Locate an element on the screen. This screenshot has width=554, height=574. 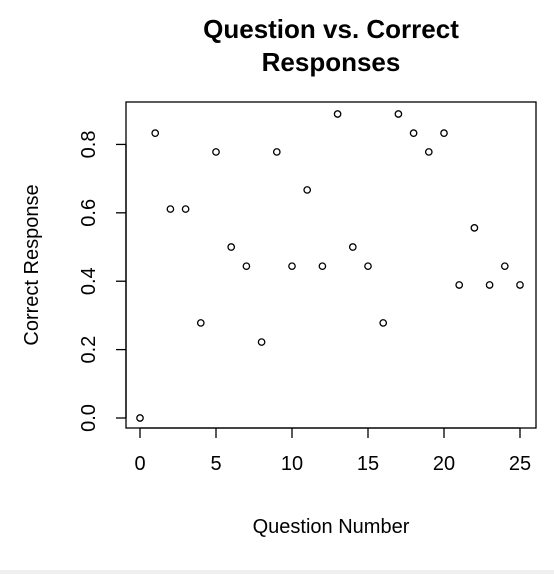
y-axis: 0.0 0.2 0.4 0.6 0.8 is located at coordinates (102, 281).